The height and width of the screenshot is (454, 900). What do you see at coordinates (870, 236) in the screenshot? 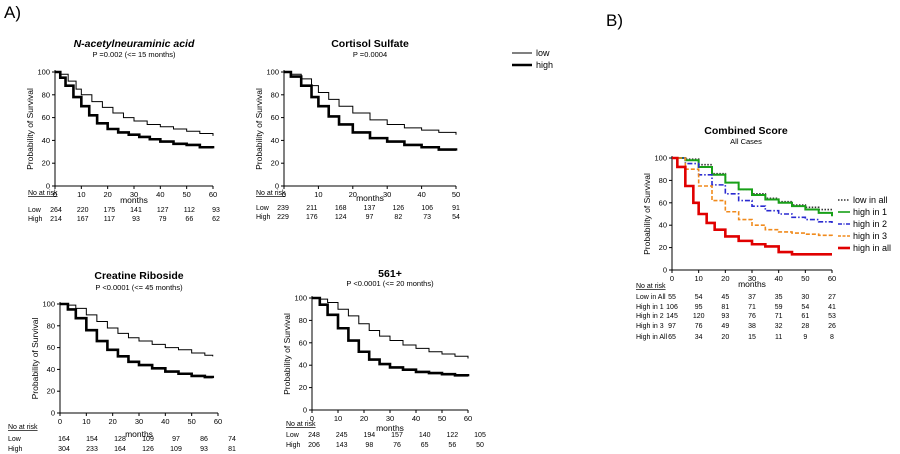
I see `legend-label-high-in-3: high in 3` at bounding box center [870, 236].